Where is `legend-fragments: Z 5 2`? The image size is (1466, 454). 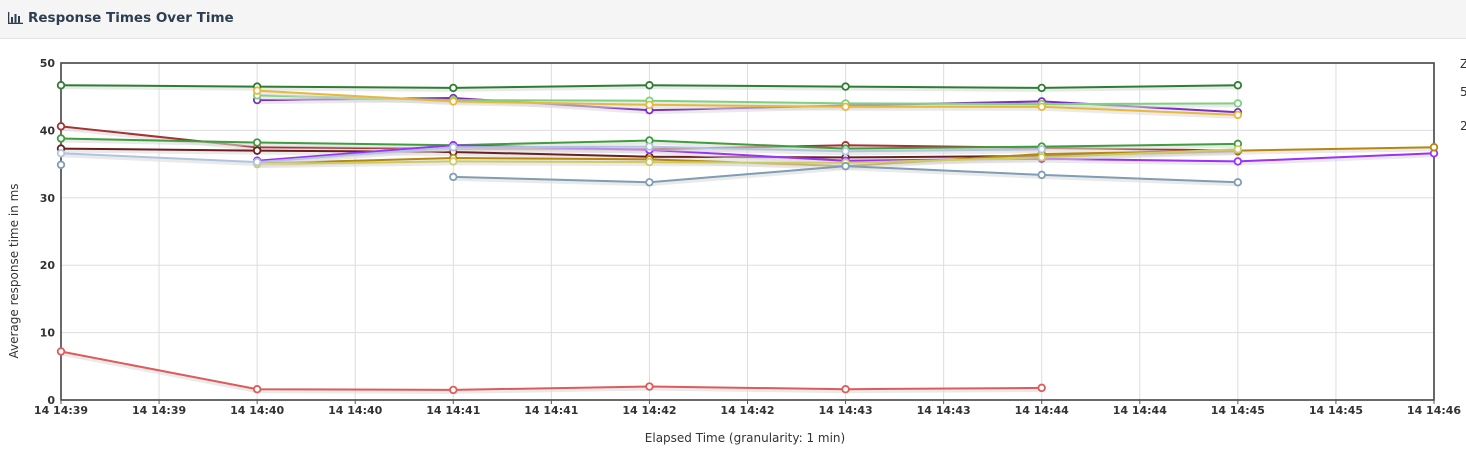
legend-fragments: Z 5 2 is located at coordinates (1463, 95).